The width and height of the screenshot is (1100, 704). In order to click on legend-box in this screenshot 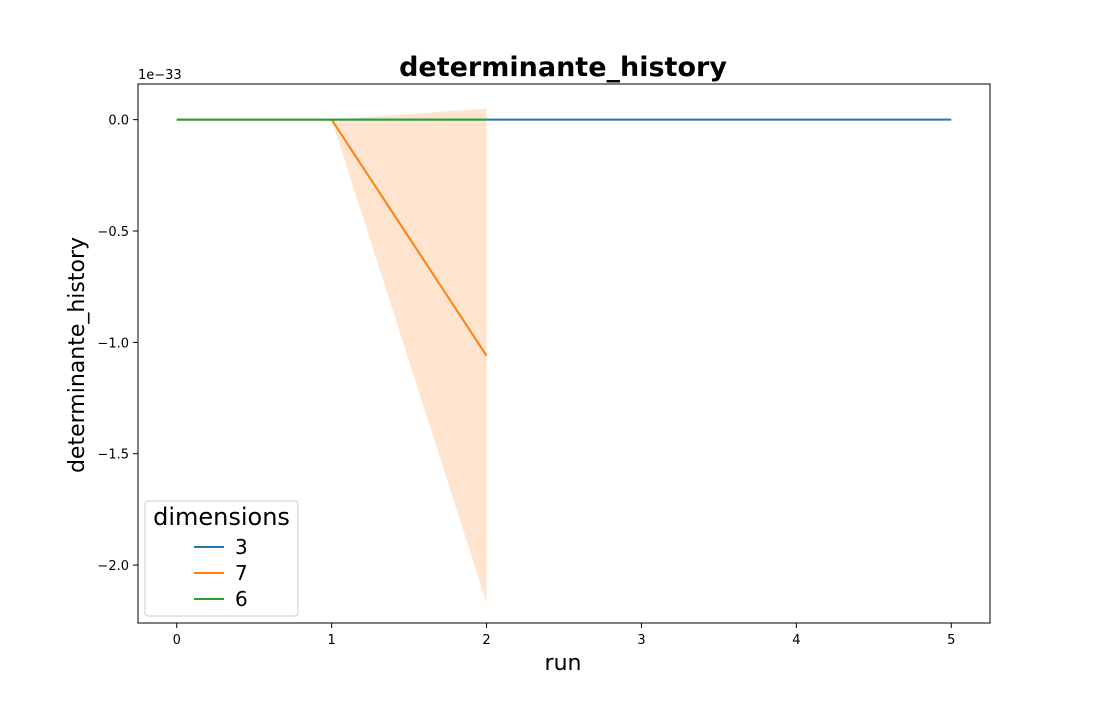, I will do `click(221, 558)`.